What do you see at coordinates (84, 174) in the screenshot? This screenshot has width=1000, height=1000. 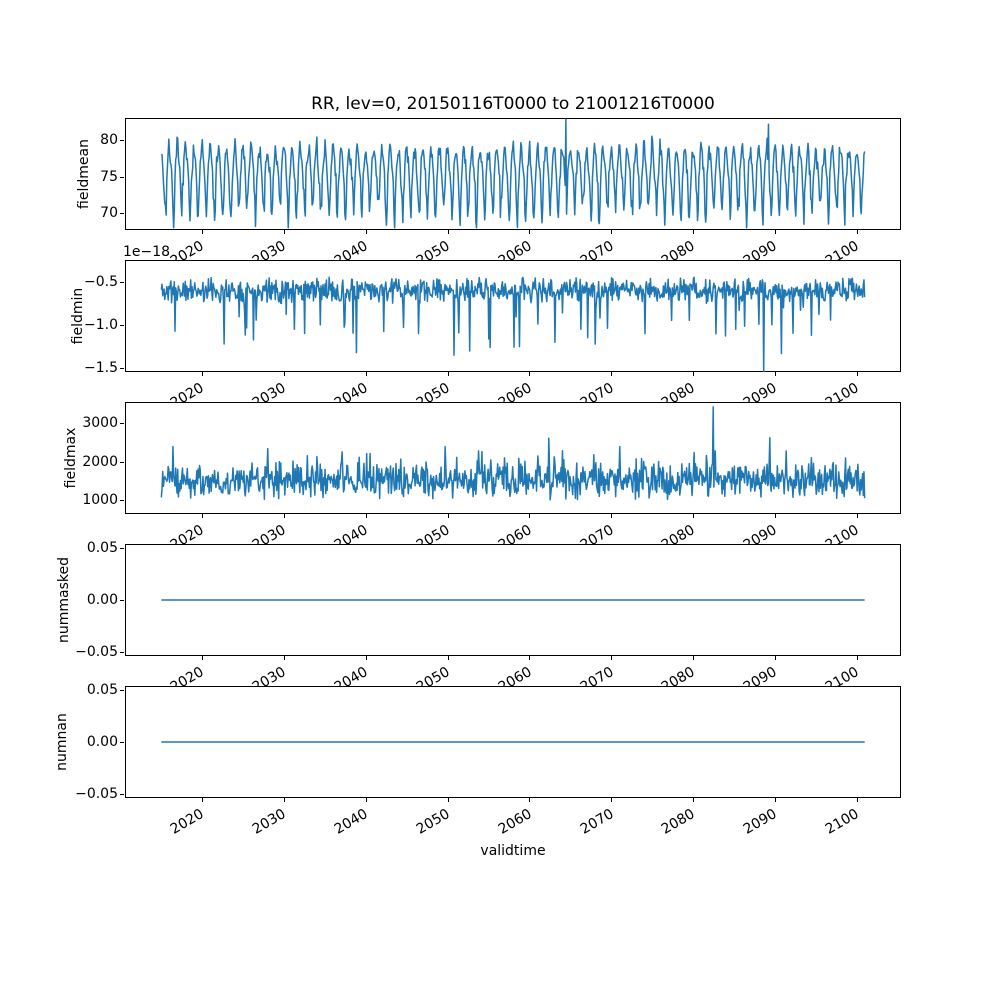 I see `y-axis-label-fieldmean: fieldmean` at bounding box center [84, 174].